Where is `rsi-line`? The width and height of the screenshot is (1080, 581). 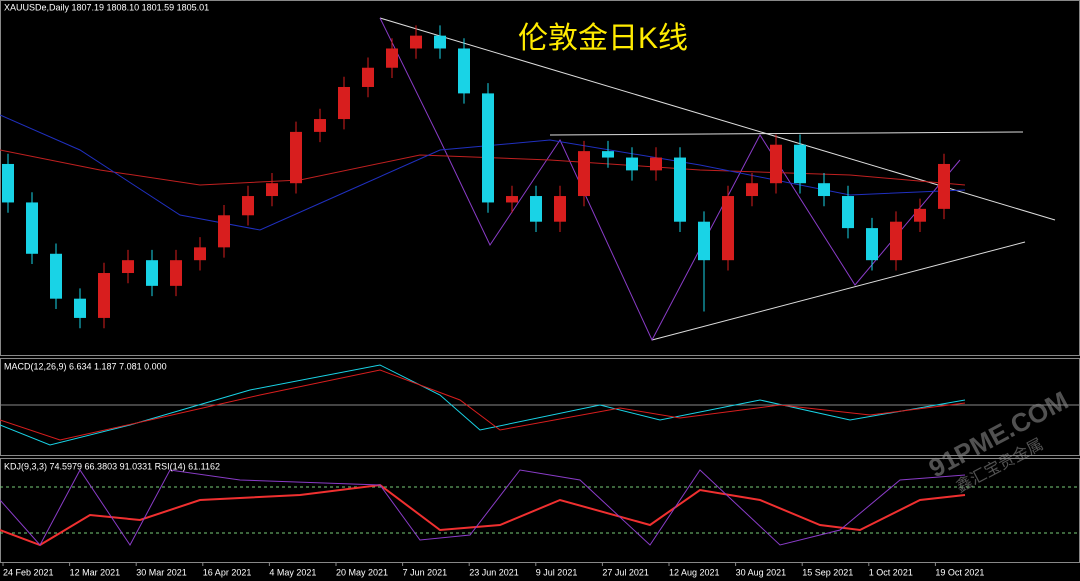
rsi-line is located at coordinates (483, 515).